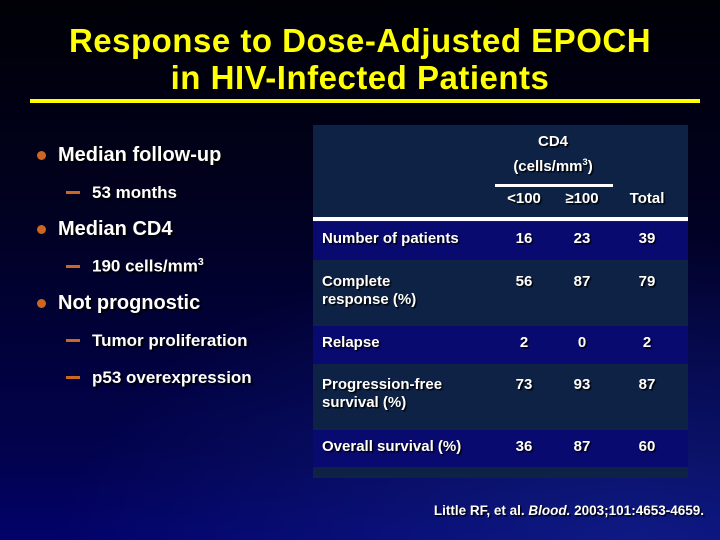 The width and height of the screenshot is (720, 540). What do you see at coordinates (500, 219) in the screenshot?
I see `header-separator-line` at bounding box center [500, 219].